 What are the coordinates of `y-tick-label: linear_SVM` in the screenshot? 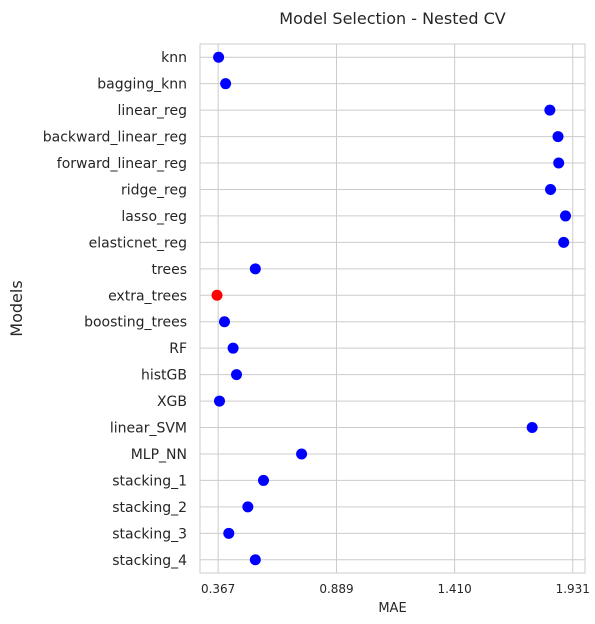 It's located at (148, 429).